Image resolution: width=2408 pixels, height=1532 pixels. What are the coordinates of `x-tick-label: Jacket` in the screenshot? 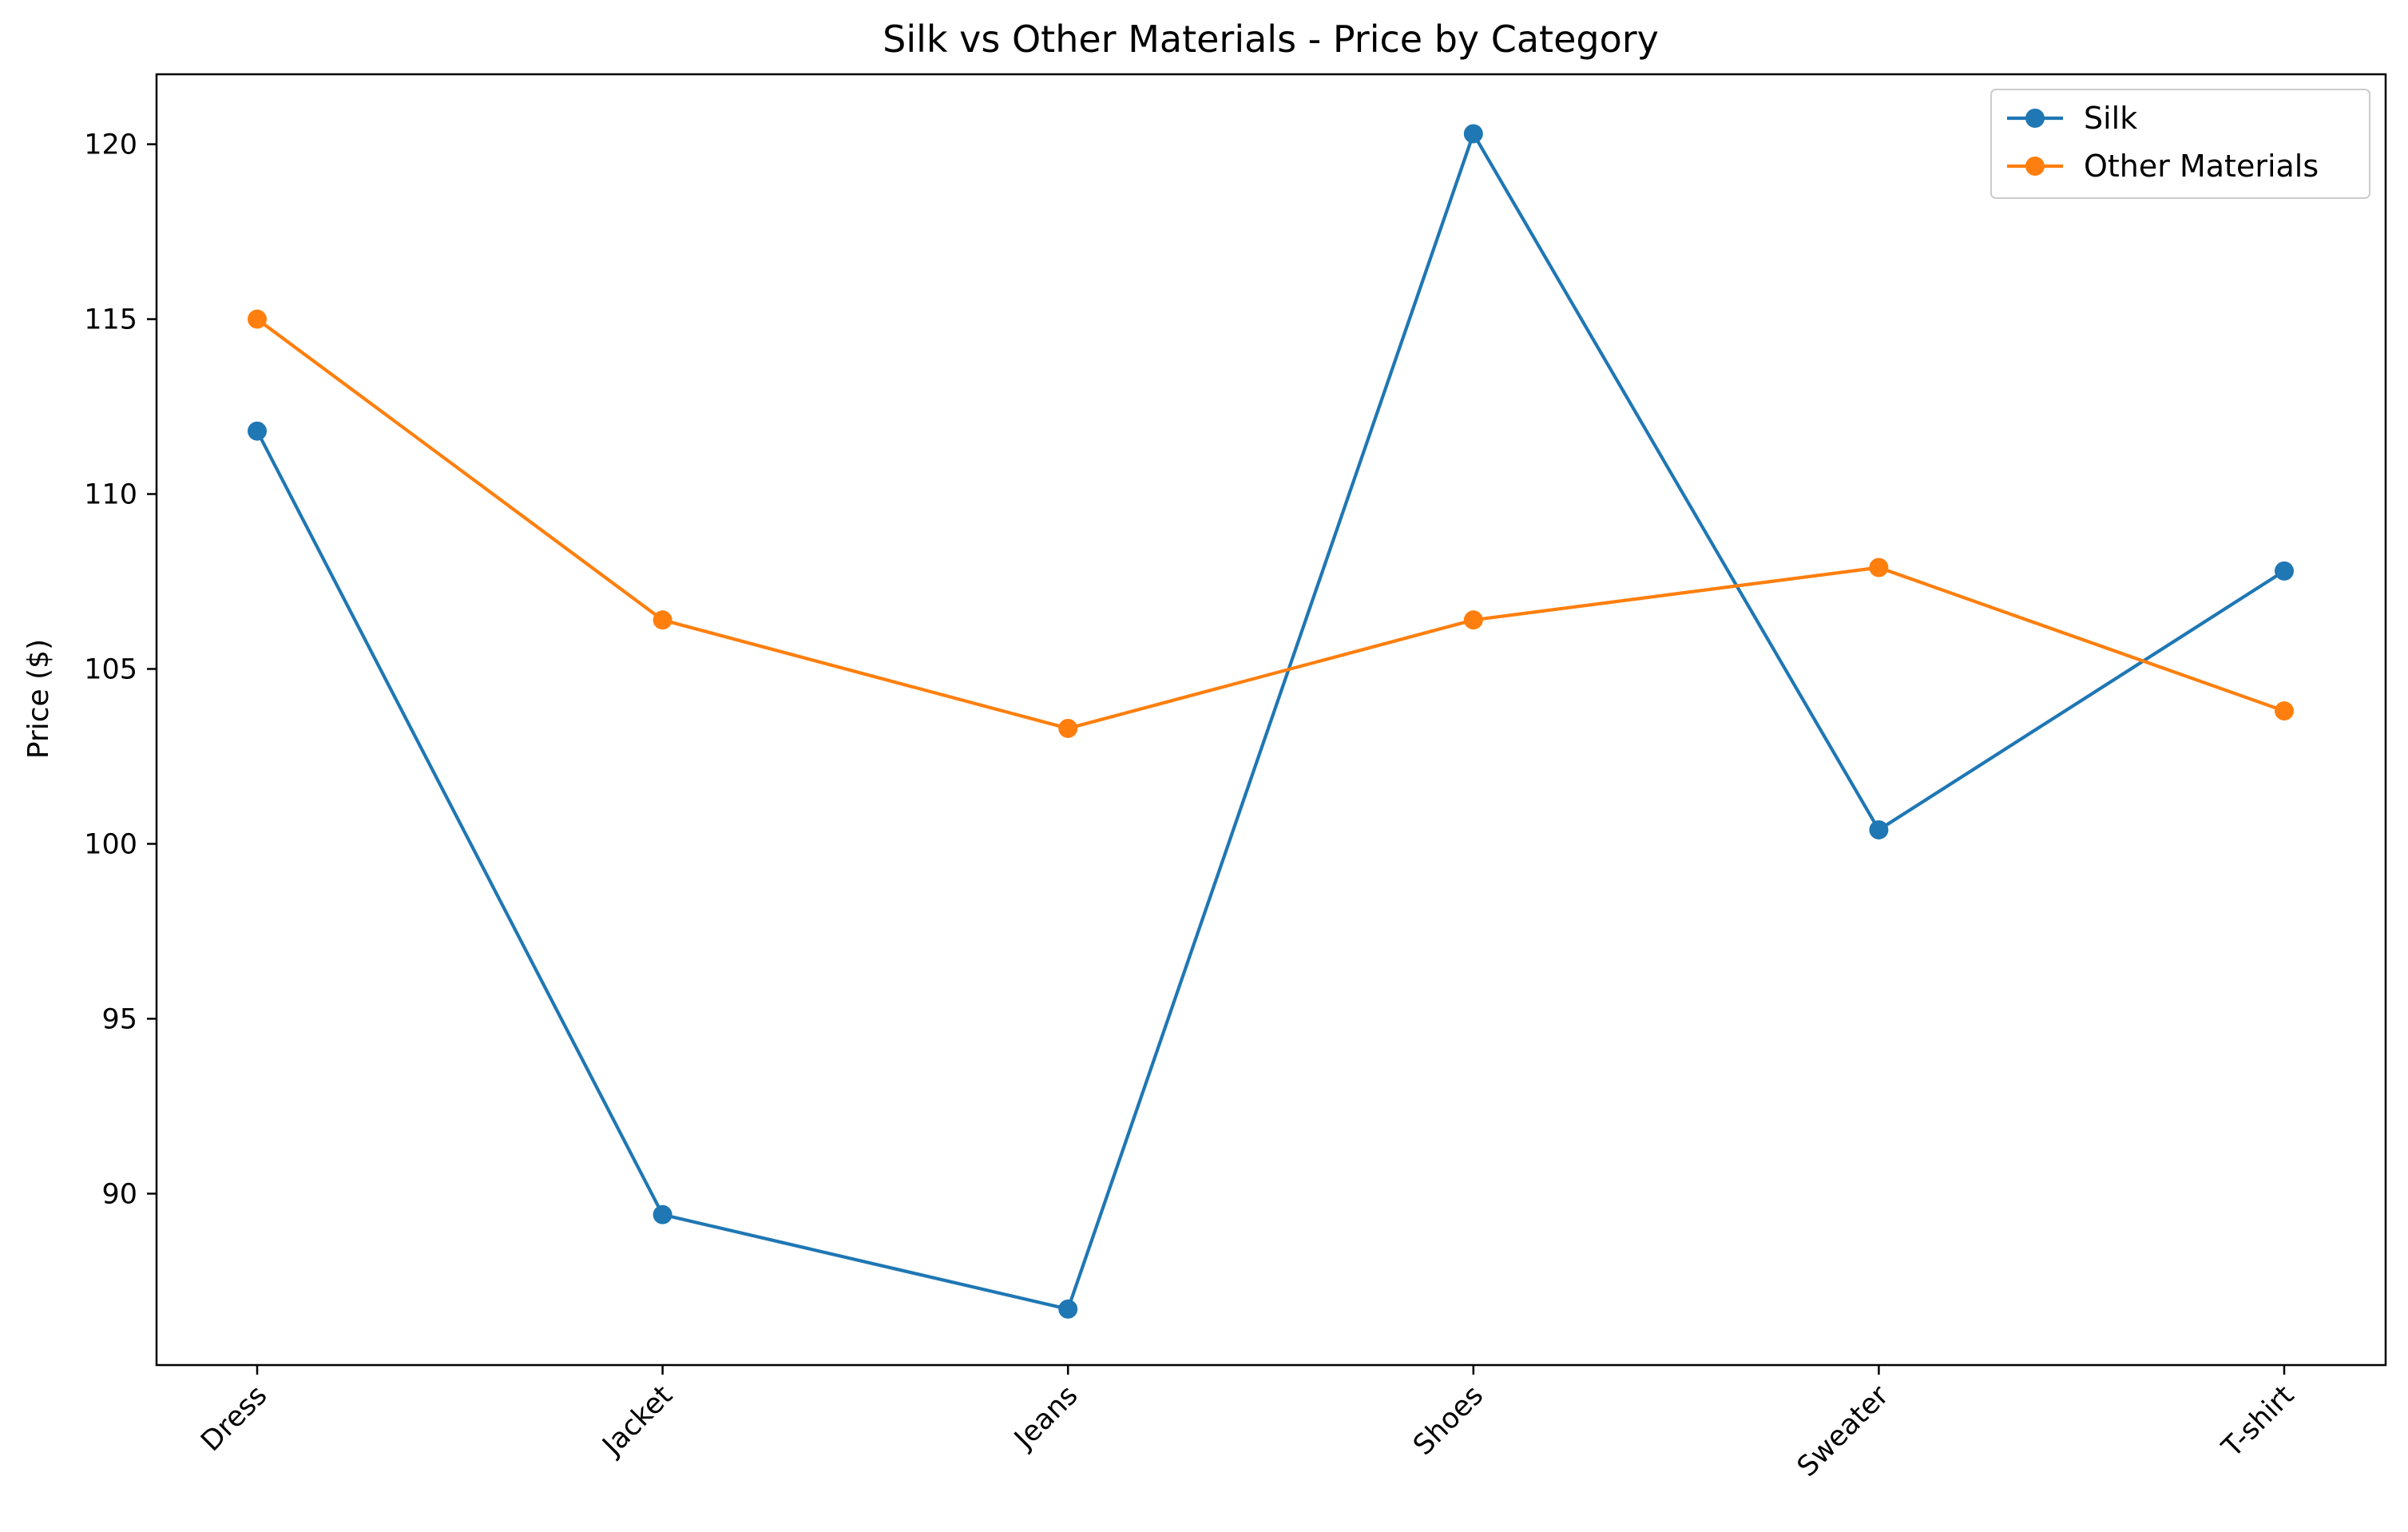 It's located at (637, 1421).